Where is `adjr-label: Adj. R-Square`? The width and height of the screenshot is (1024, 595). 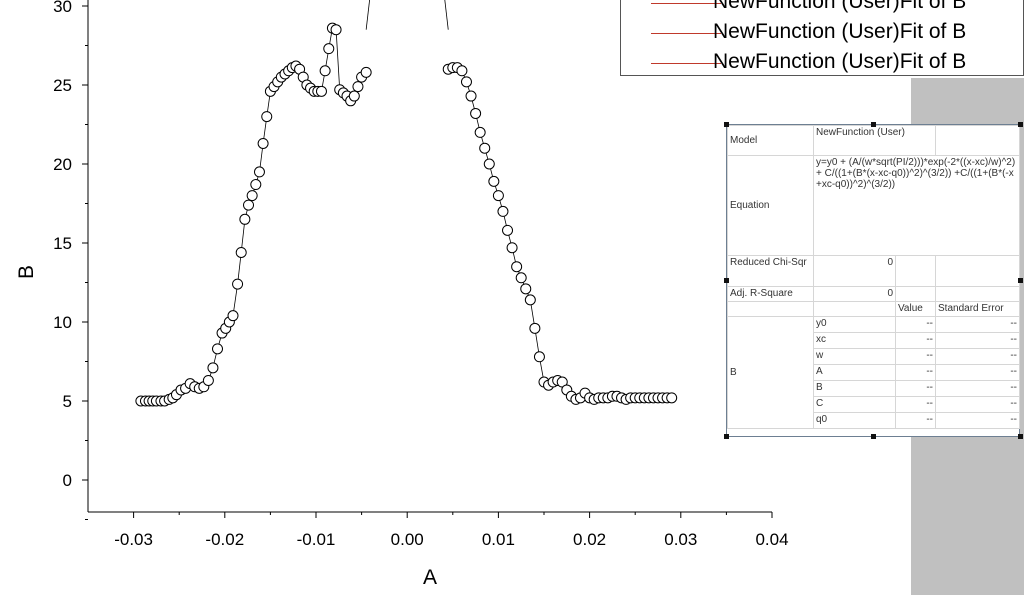
adjr-label: Adj. R-Square is located at coordinates (770, 294).